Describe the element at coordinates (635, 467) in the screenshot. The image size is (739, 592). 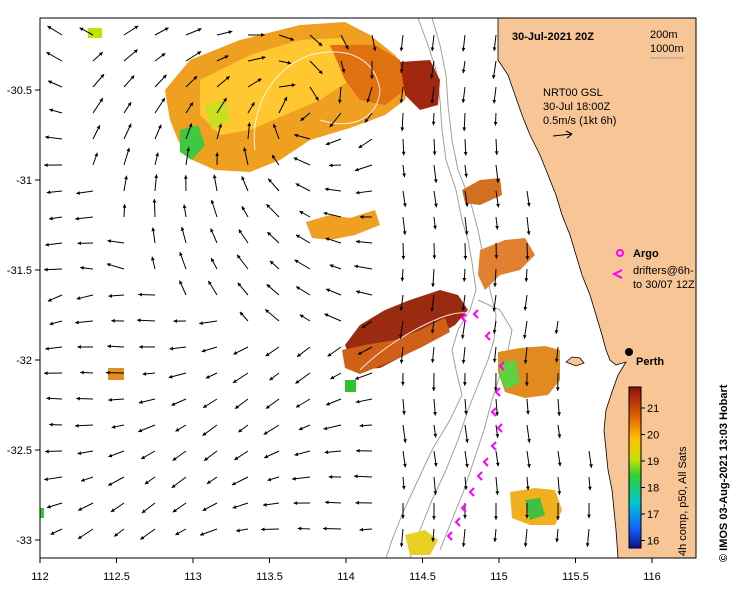
I see `colorbar` at that location.